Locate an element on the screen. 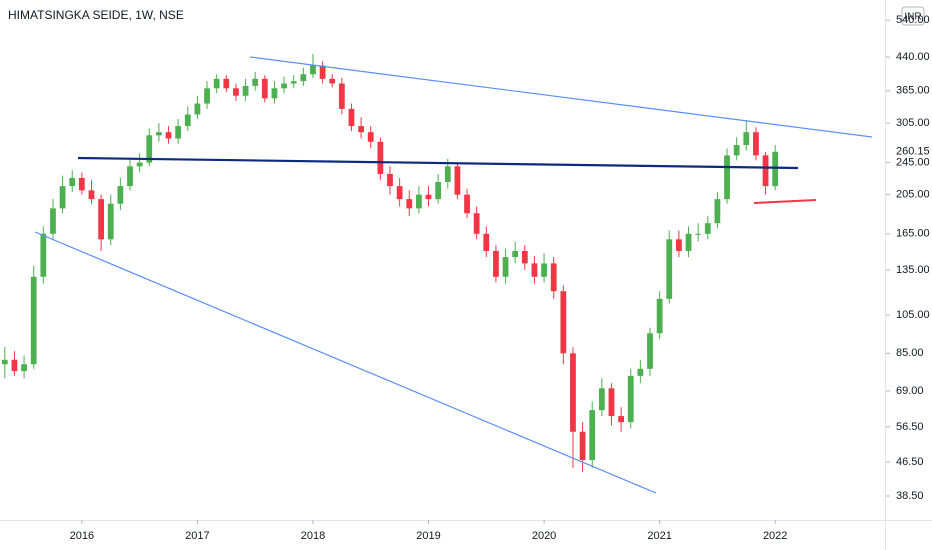 This screenshot has width=932, height=550. currency: INR is located at coordinates (912, 17).